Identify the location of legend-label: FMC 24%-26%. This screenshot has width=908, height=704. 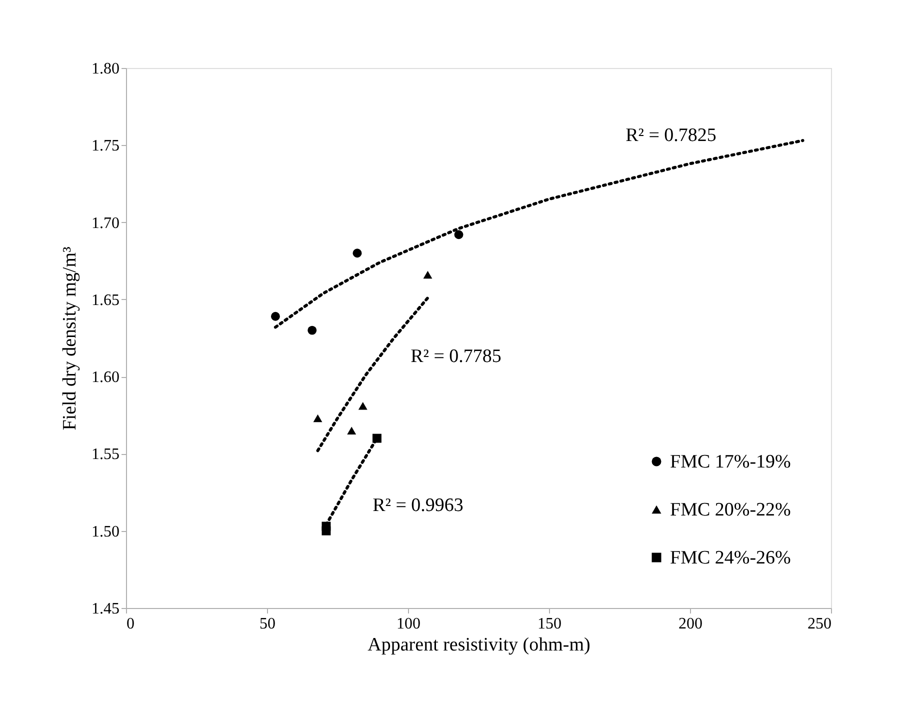
(731, 558).